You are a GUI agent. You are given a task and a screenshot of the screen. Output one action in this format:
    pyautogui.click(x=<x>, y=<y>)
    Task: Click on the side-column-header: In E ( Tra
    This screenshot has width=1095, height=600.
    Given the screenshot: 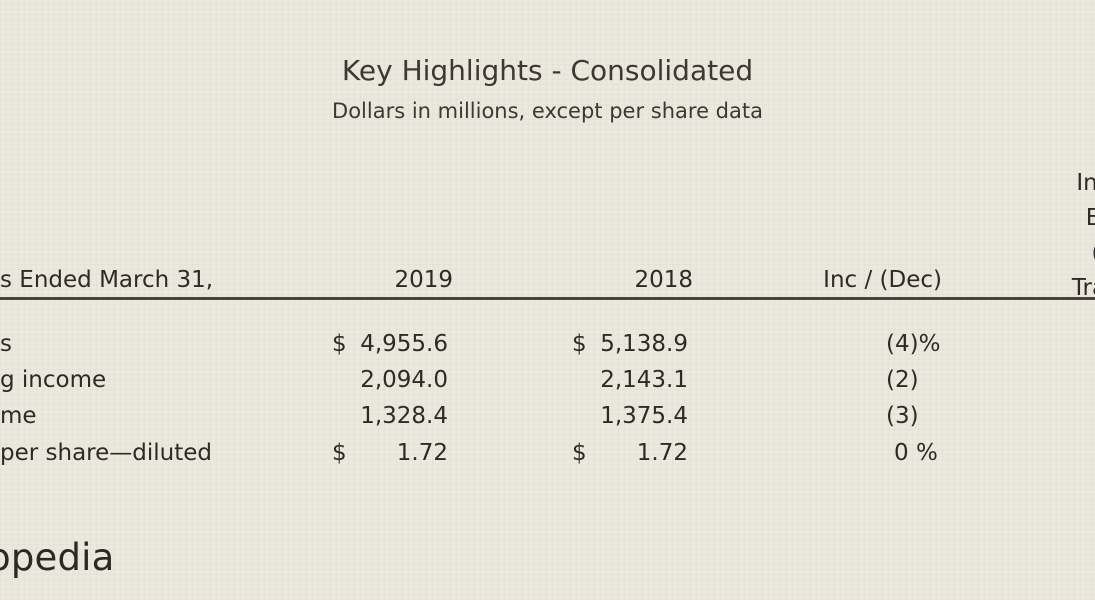 What is the action you would take?
    pyautogui.click(x=1076, y=236)
    